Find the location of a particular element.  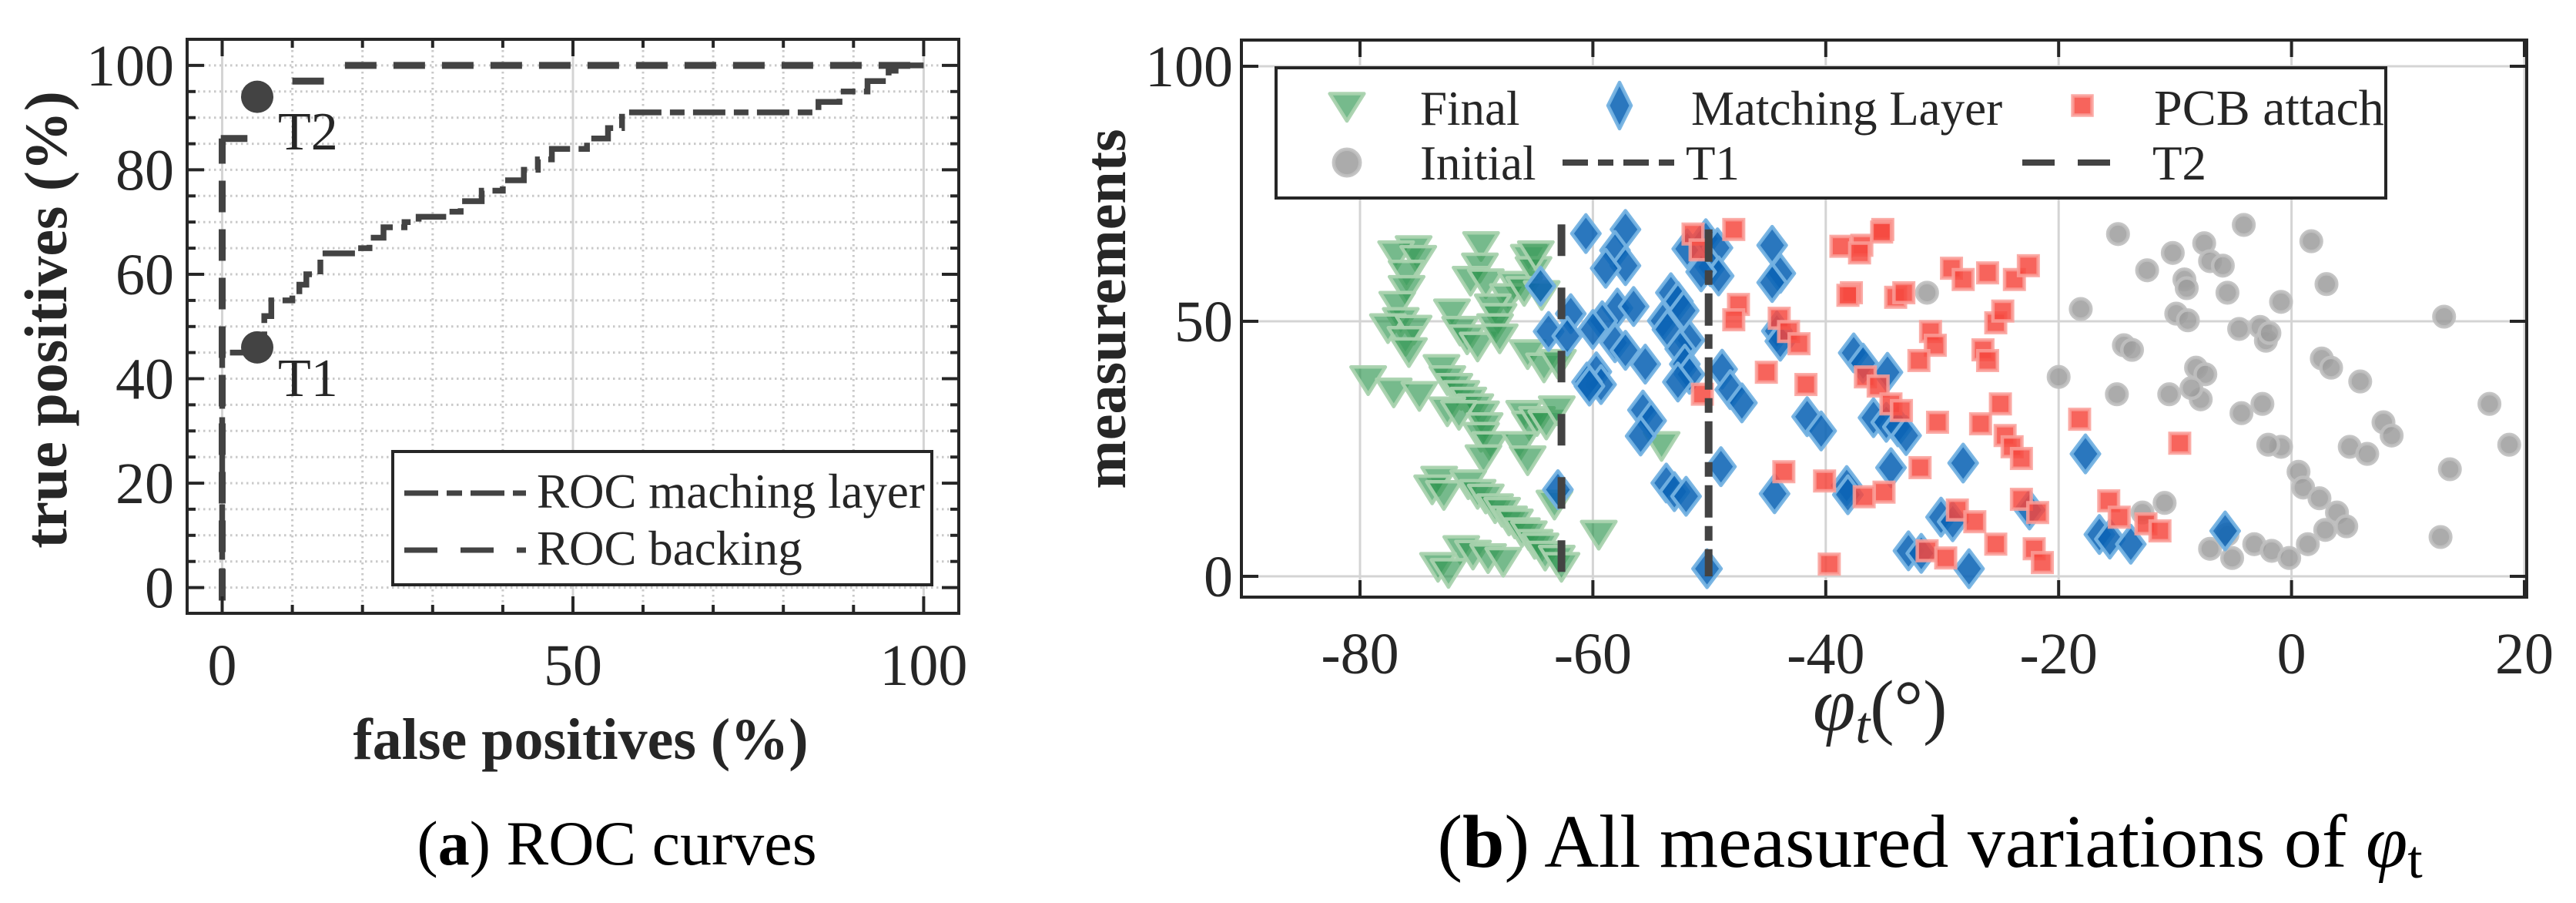

svg-text: PCB attach is located at coordinates (2269, 108).